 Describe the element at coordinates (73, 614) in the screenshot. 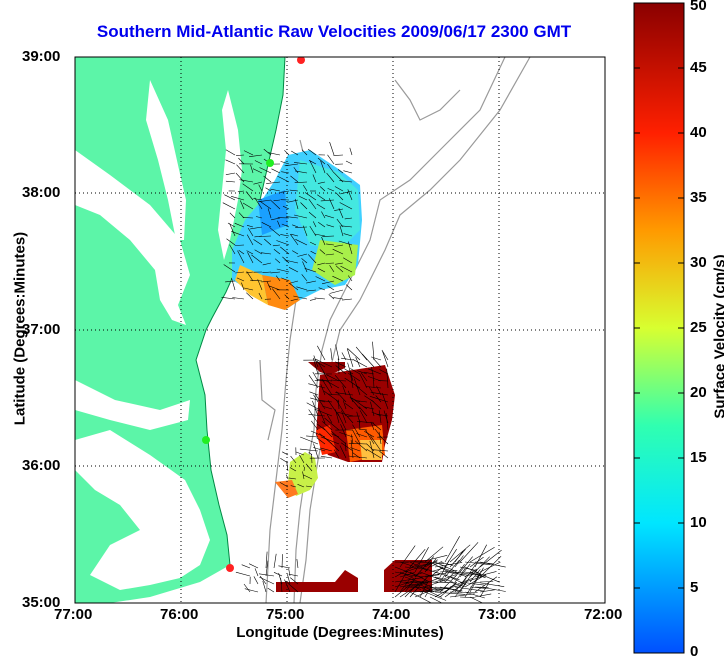

I see `x-tick-label: 77:00` at that location.